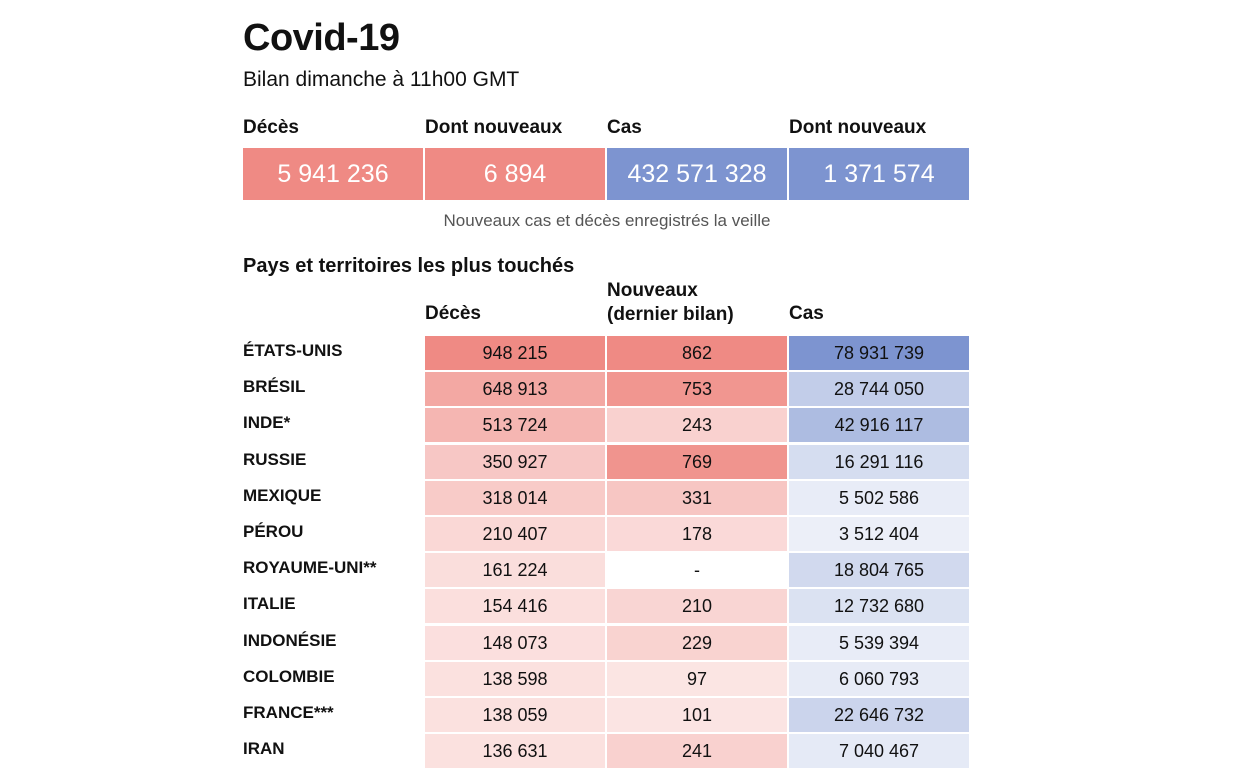 The height and width of the screenshot is (784, 1252). What do you see at coordinates (697, 461) in the screenshot?
I see `cell-new: 769` at bounding box center [697, 461].